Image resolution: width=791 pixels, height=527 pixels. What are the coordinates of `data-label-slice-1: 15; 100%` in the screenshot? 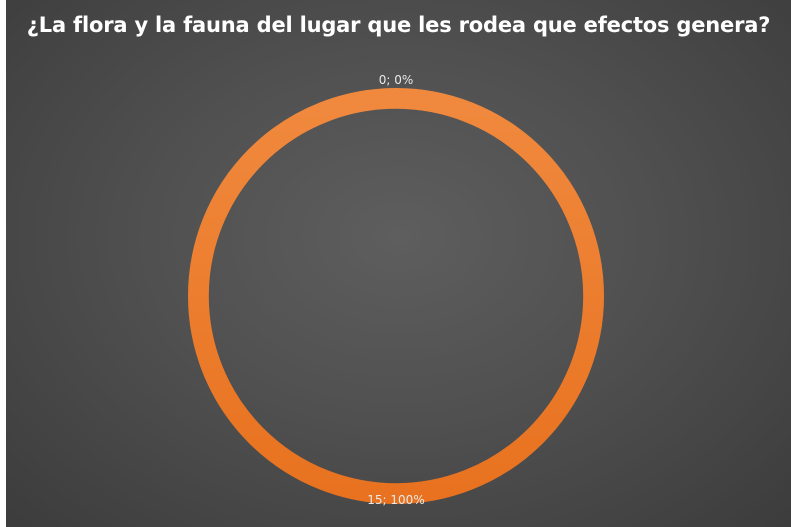 It's located at (395, 500).